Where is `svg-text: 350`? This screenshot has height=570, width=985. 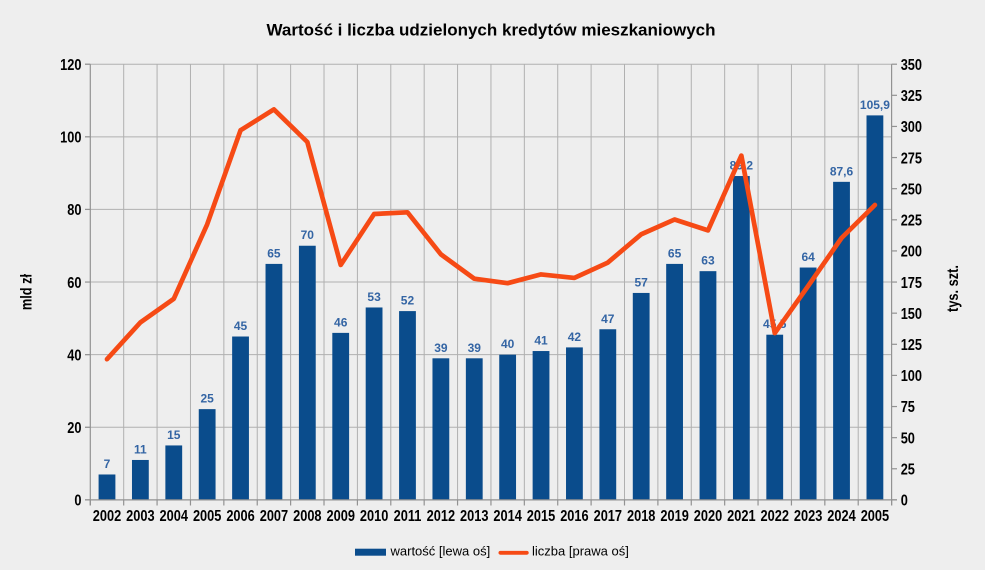 svg-text: 350 is located at coordinates (911, 66).